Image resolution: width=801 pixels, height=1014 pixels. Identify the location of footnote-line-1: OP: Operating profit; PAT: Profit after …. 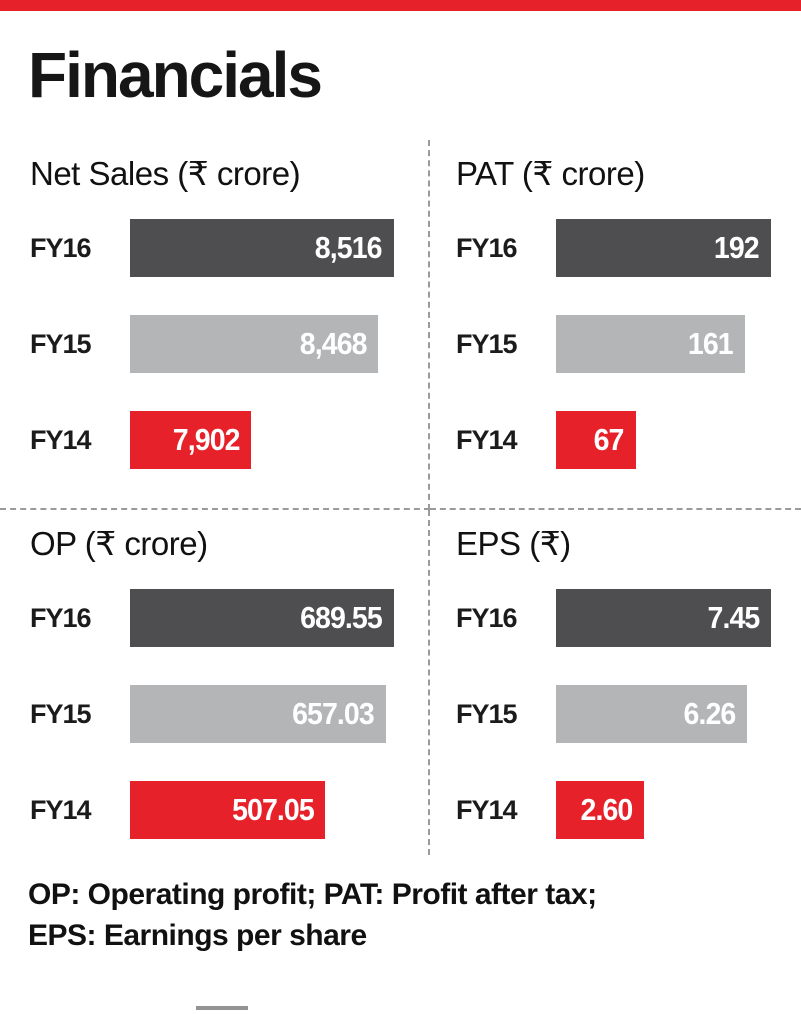
(312, 894).